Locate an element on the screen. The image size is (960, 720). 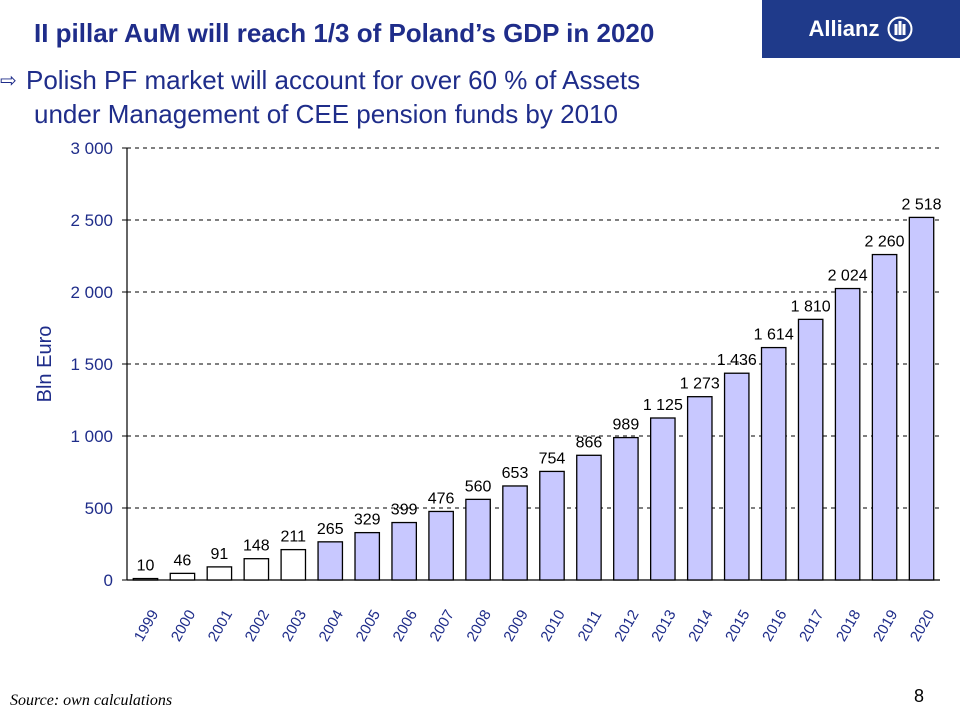
source-note: Source: own calculations is located at coordinates (91, 700).